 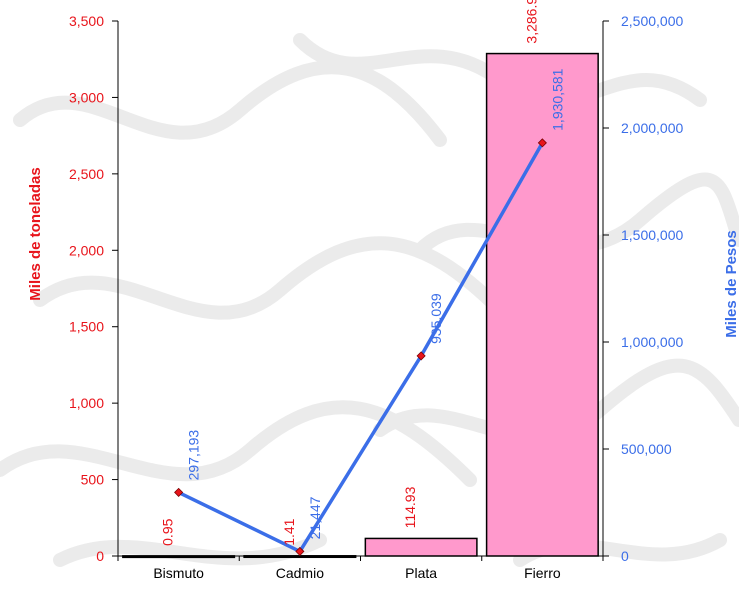 I want to click on line-value-label: 935,039, so click(x=436, y=318).